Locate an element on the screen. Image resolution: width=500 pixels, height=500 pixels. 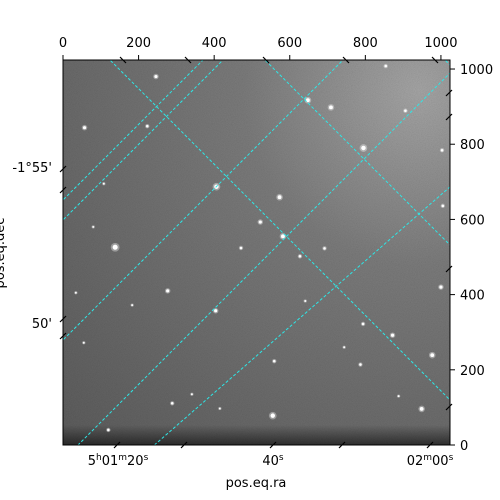
dec-grid-line is located at coordinates (133, 130).